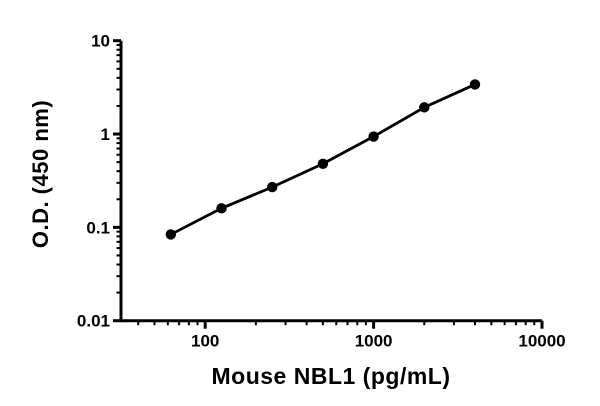 This screenshot has width=600, height=406. Describe the element at coordinates (541, 341) in the screenshot. I see `x-tick-label: 10000` at that location.